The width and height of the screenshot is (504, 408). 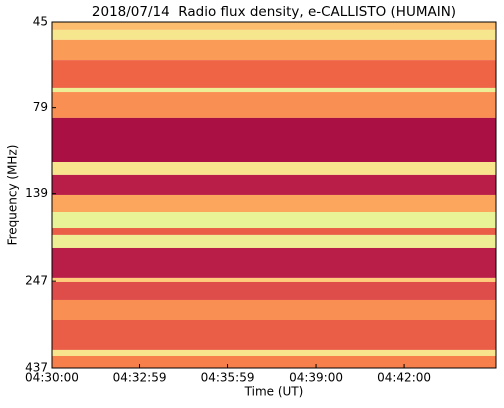 What do you see at coordinates (404, 378) in the screenshot?
I see `x-tick-label: 04:42:00` at bounding box center [404, 378].